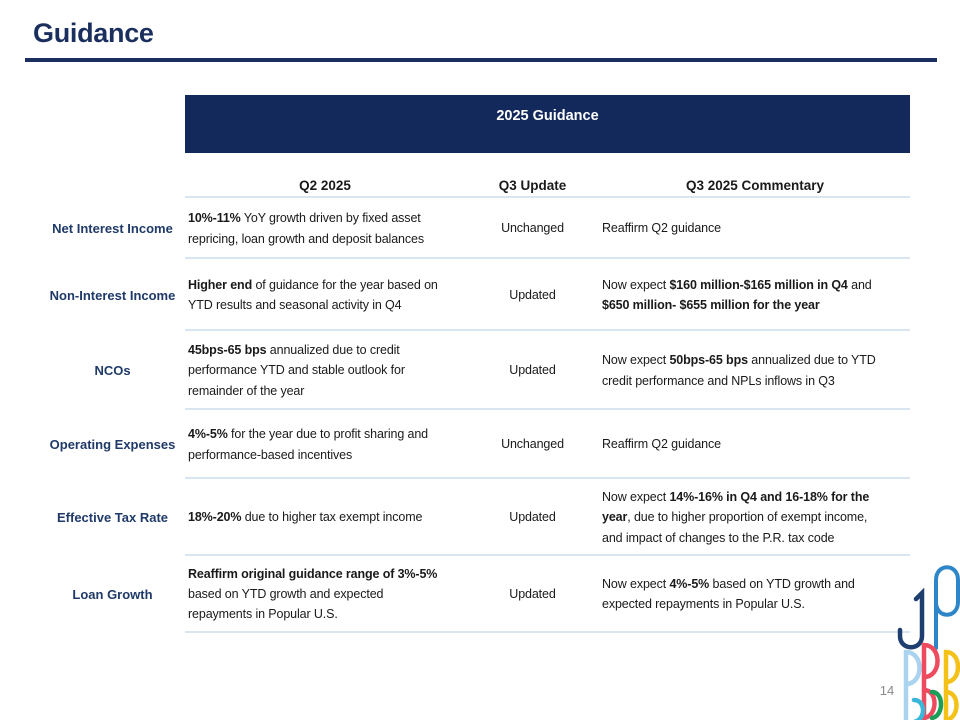  Describe the element at coordinates (227, 350) in the screenshot. I see `q2-bold-text: 45bps-65 bps` at that location.